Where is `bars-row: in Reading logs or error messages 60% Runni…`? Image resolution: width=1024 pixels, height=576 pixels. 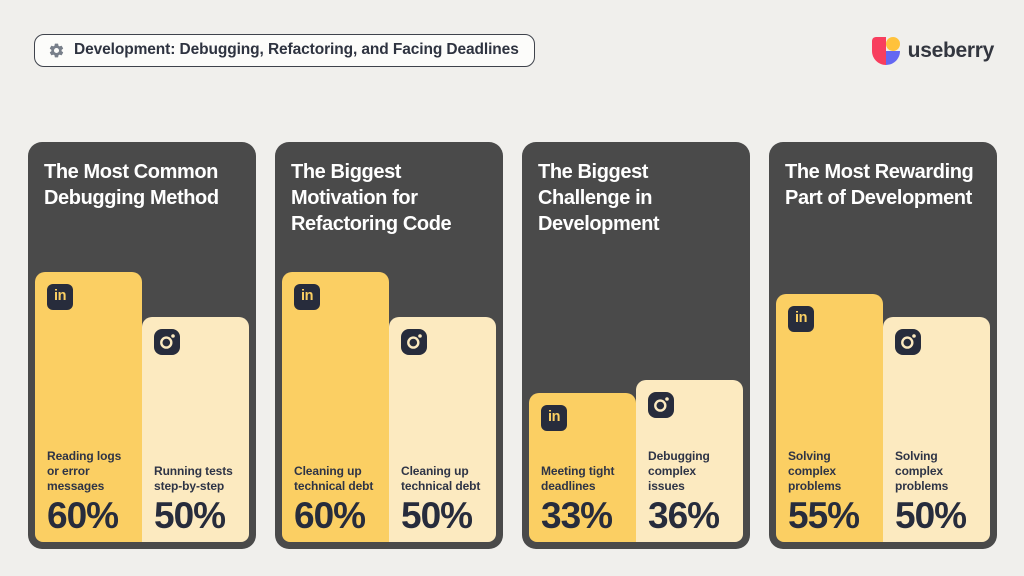
bars-row: in Reading logs or error messages 60% Runni… is located at coordinates (142, 407).